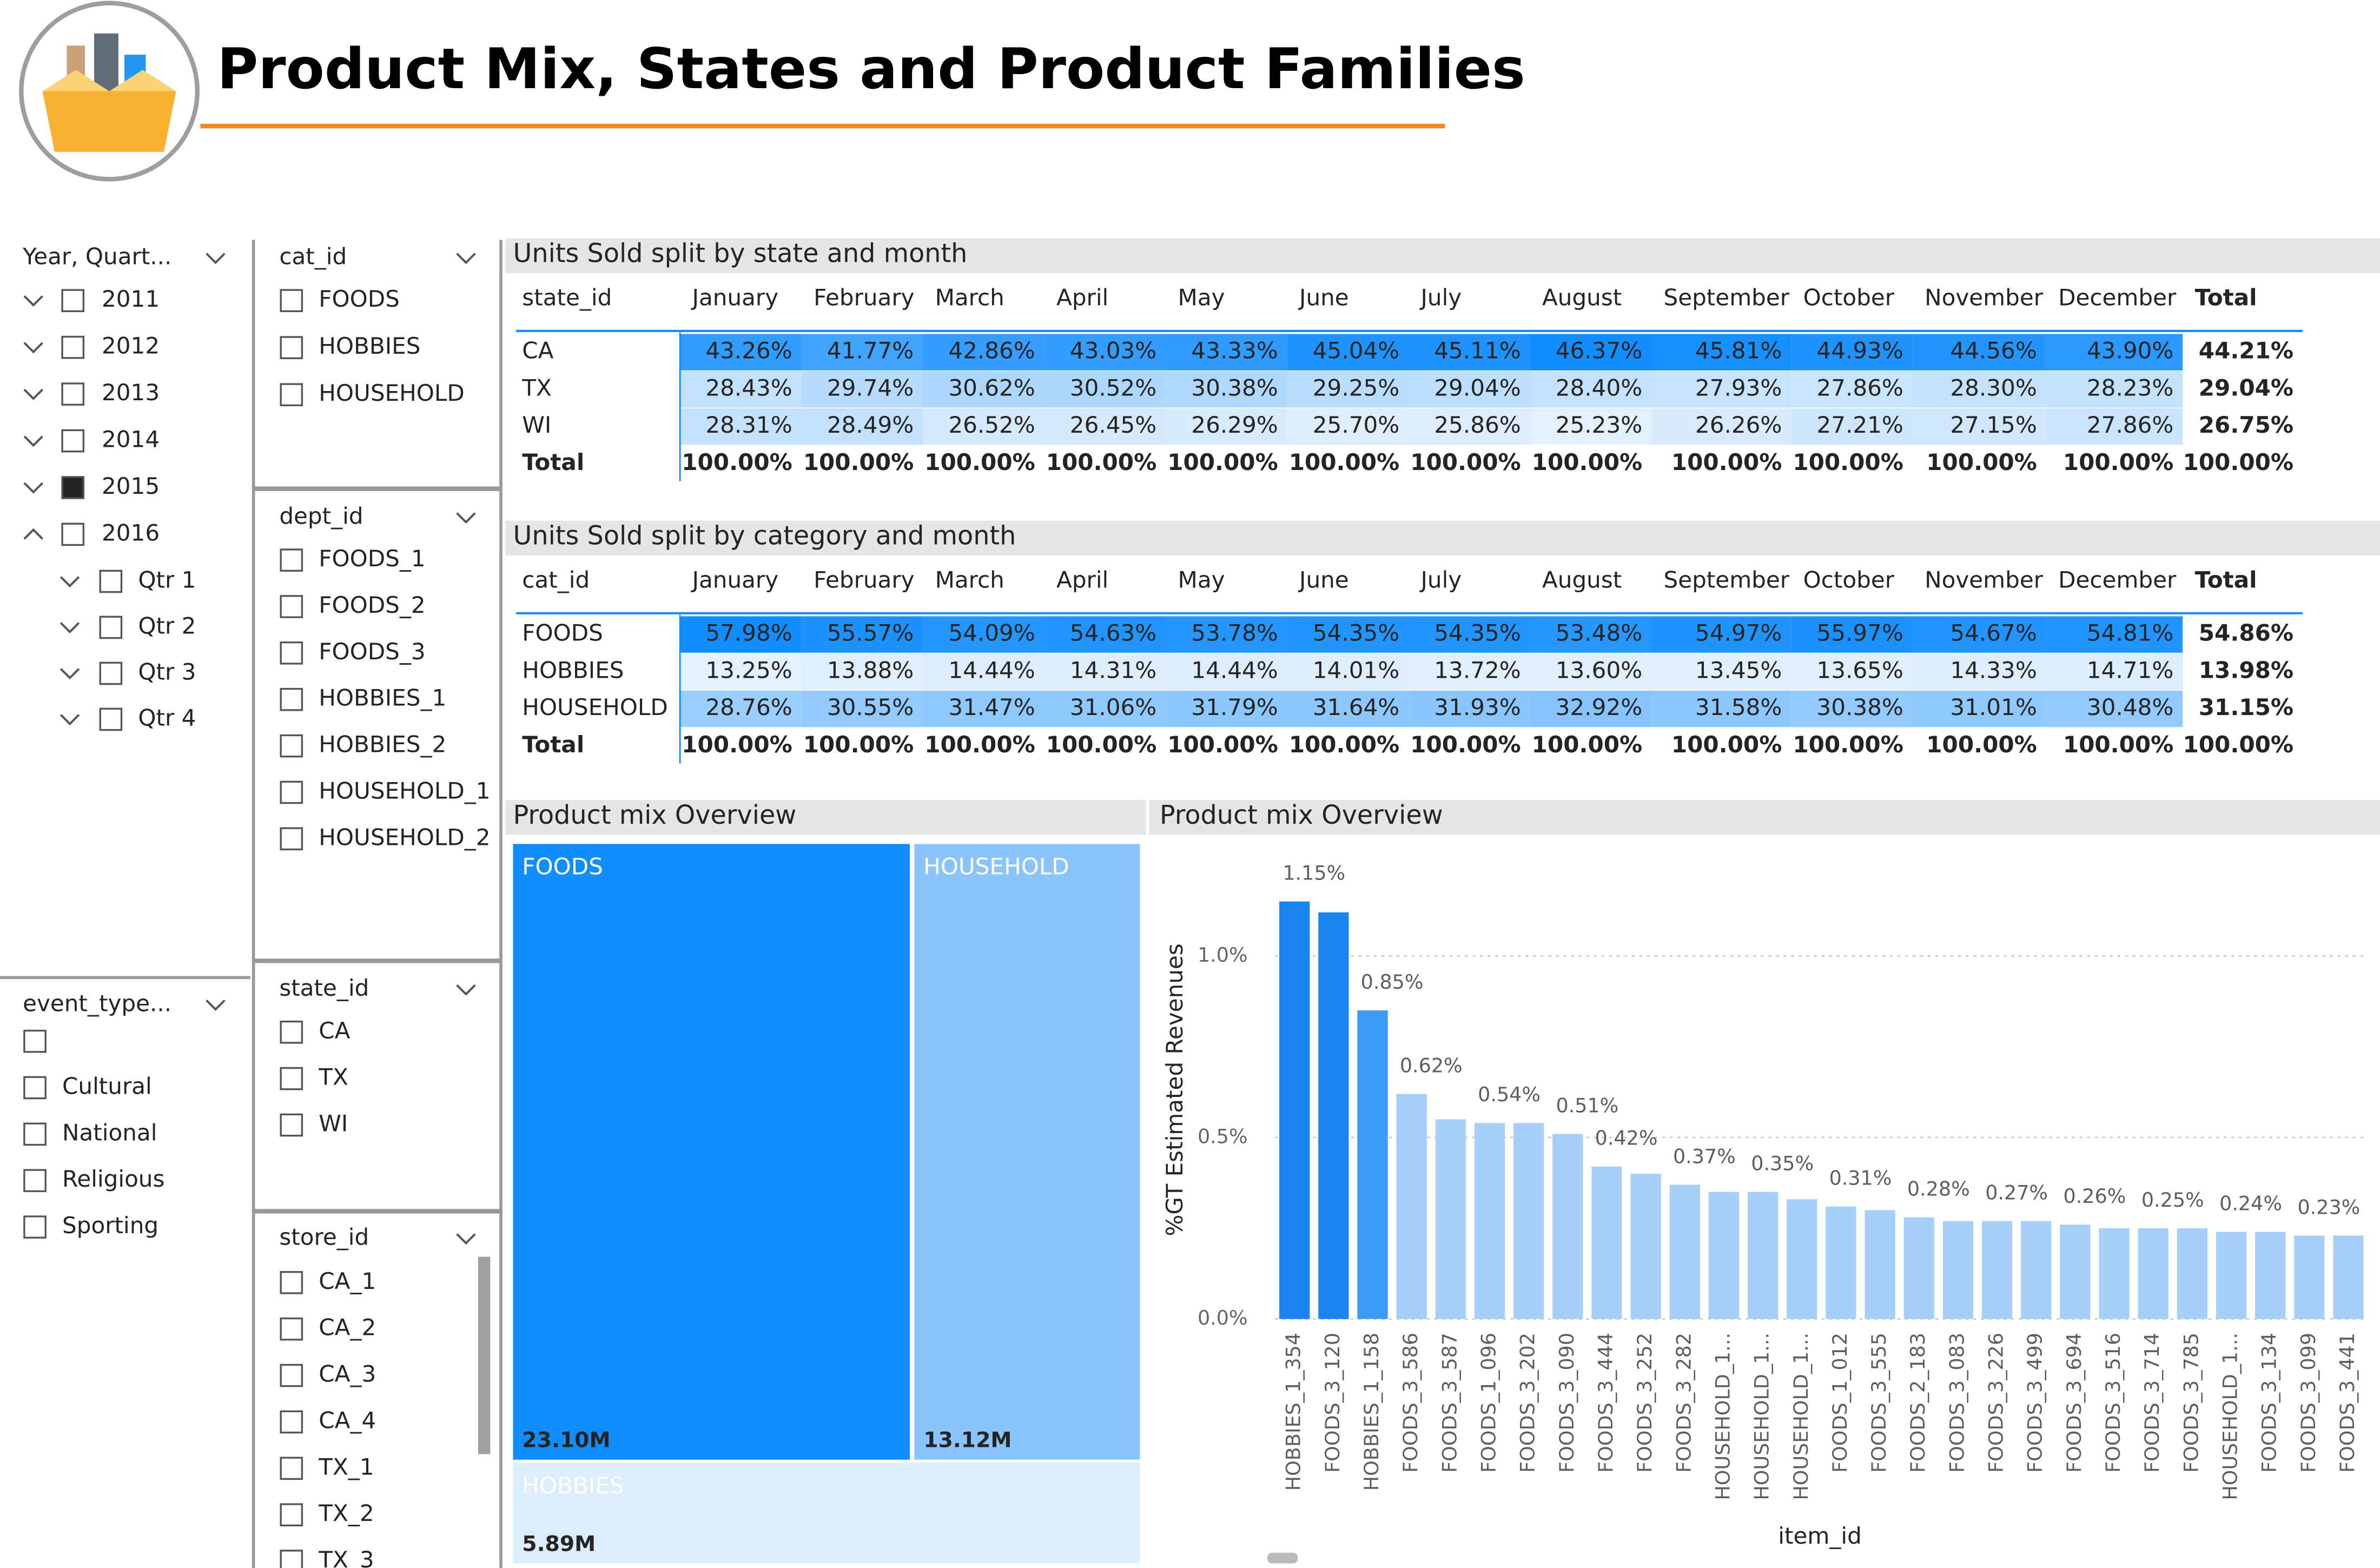  I want to click on cell-value: 26.52%, so click(991, 425).